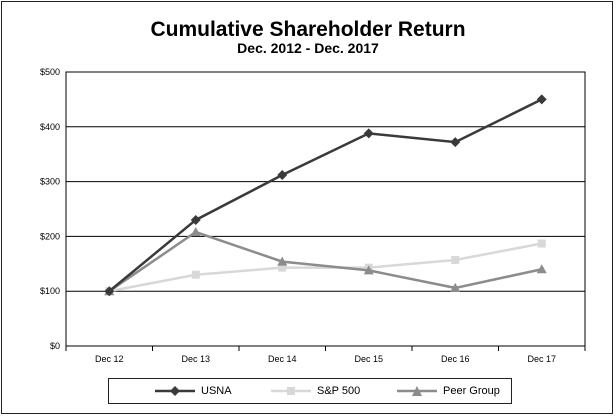 This screenshot has height=417, width=616. Describe the element at coordinates (109, 359) in the screenshot. I see `x-tick-label: Dec 12` at that location.